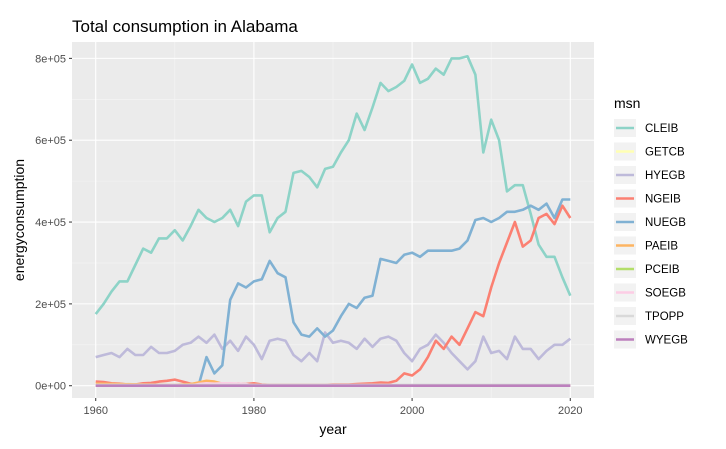  Describe the element at coordinates (333, 429) in the screenshot. I see `x-axis-label: year` at that location.